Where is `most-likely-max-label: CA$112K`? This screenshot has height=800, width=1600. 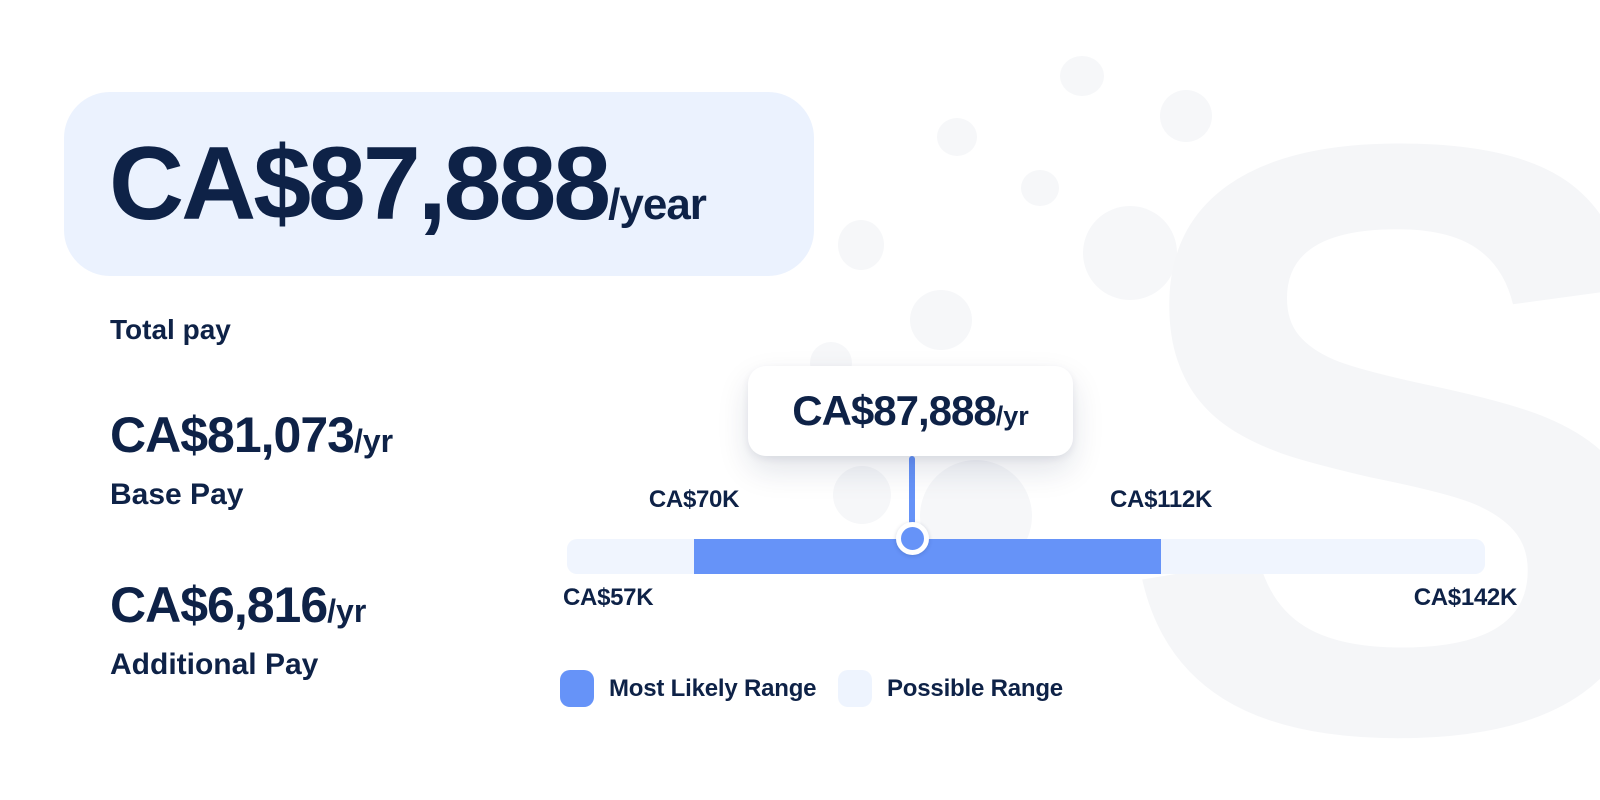 most-likely-max-label: CA$112K is located at coordinates (1161, 499).